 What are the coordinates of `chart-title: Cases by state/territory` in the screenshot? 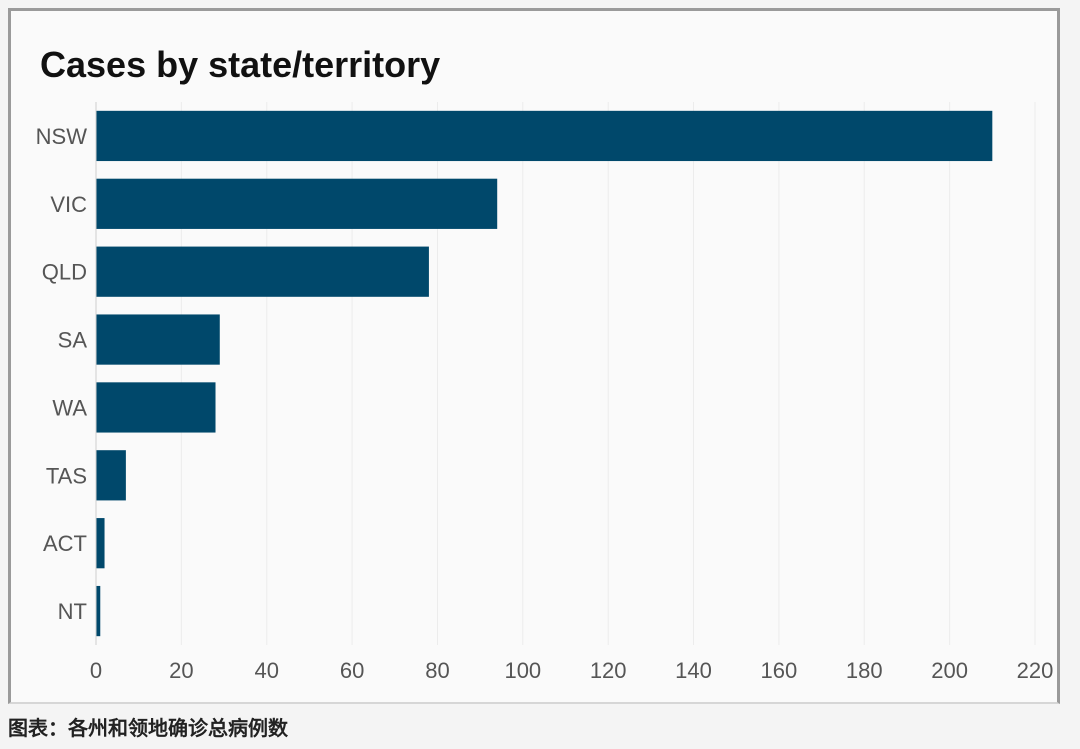 It's located at (240, 64).